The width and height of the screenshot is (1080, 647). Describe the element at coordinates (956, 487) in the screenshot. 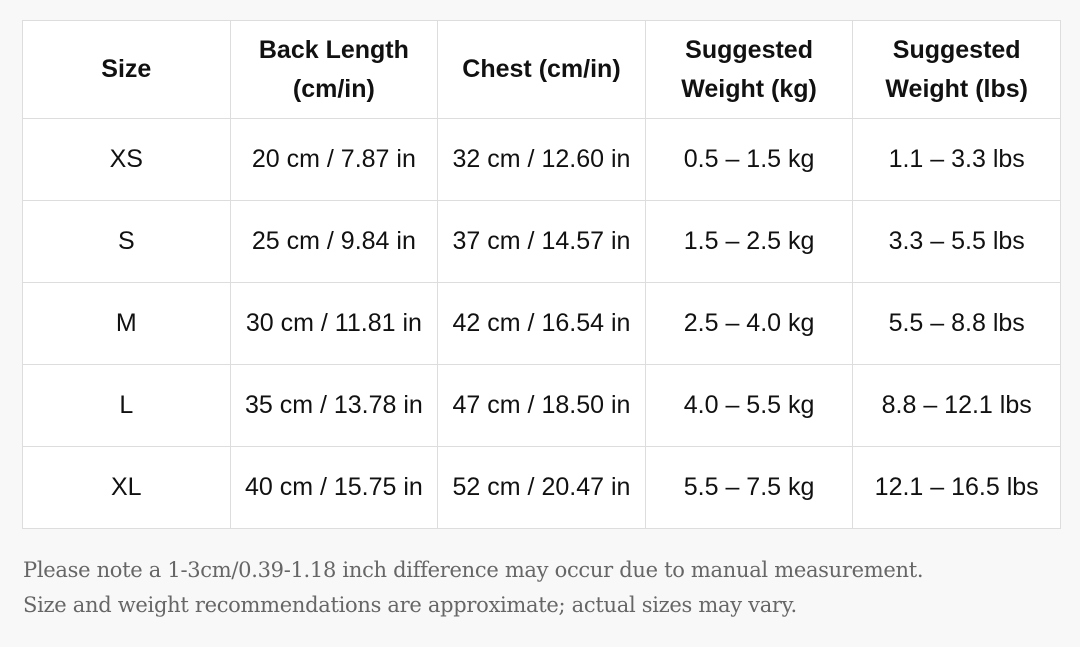

I see `table-cell: 12.1 – 16.5 lbs` at that location.